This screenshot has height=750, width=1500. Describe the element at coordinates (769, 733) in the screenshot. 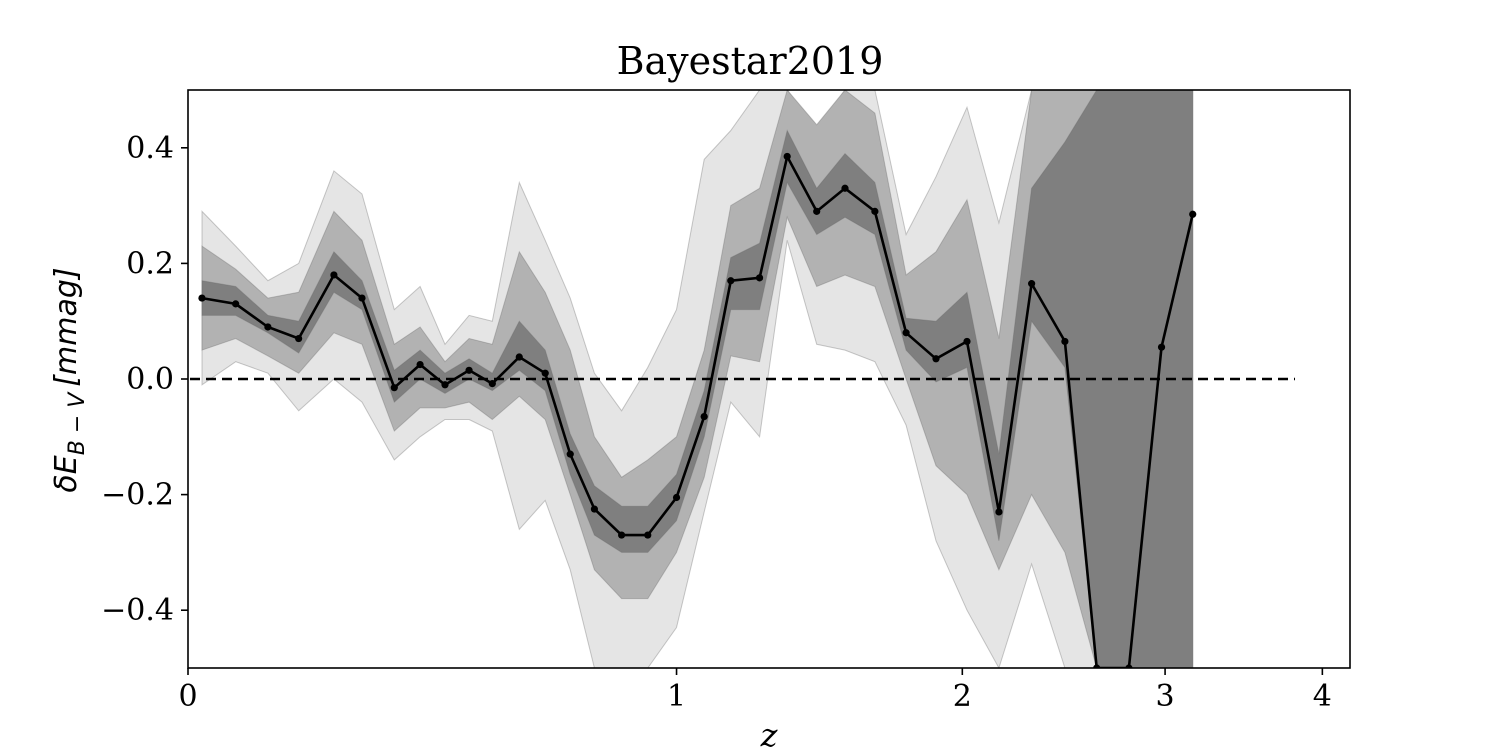

I see `x-axis-label: z` at that location.